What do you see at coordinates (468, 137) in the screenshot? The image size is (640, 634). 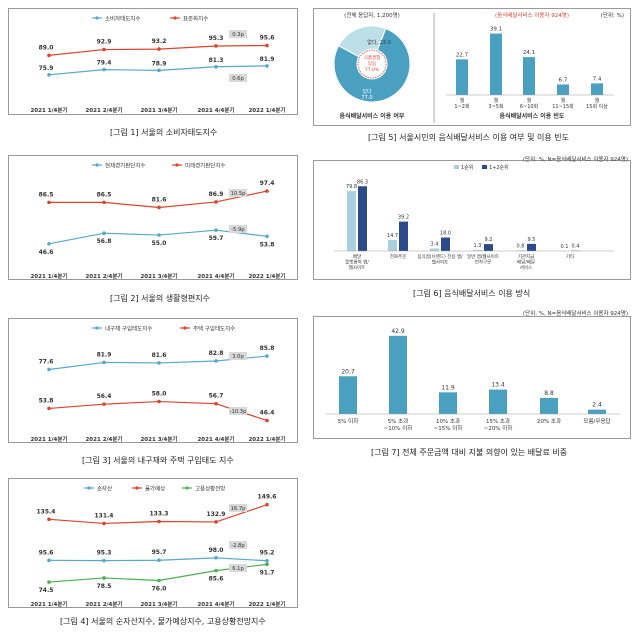 I see `caption-figure-5: [그림 5] 서울시민의 음식배달서비스 이용 여부 및 이용 빈도` at bounding box center [468, 137].